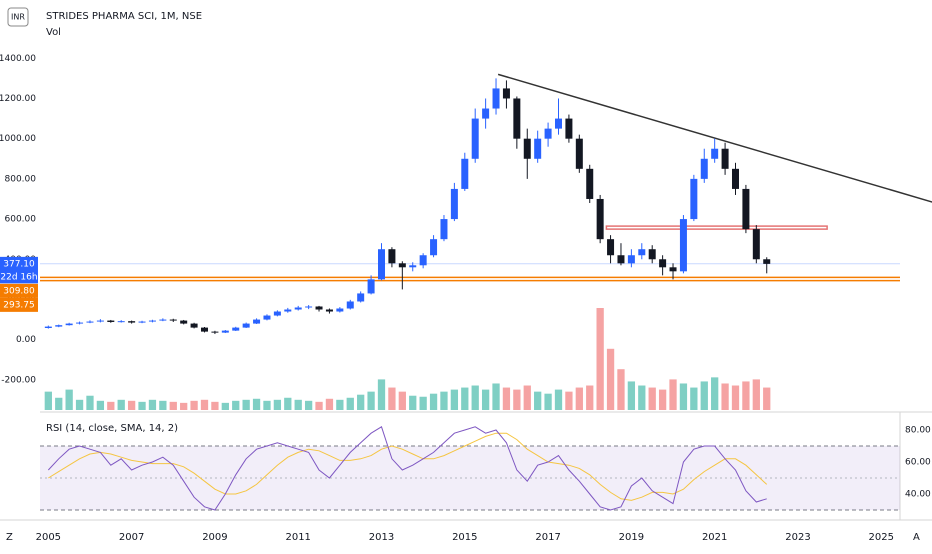 The height and width of the screenshot is (554, 932). What do you see at coordinates (918, 463) in the screenshot?
I see `rsi-tick-label: 60.00` at bounding box center [918, 463].